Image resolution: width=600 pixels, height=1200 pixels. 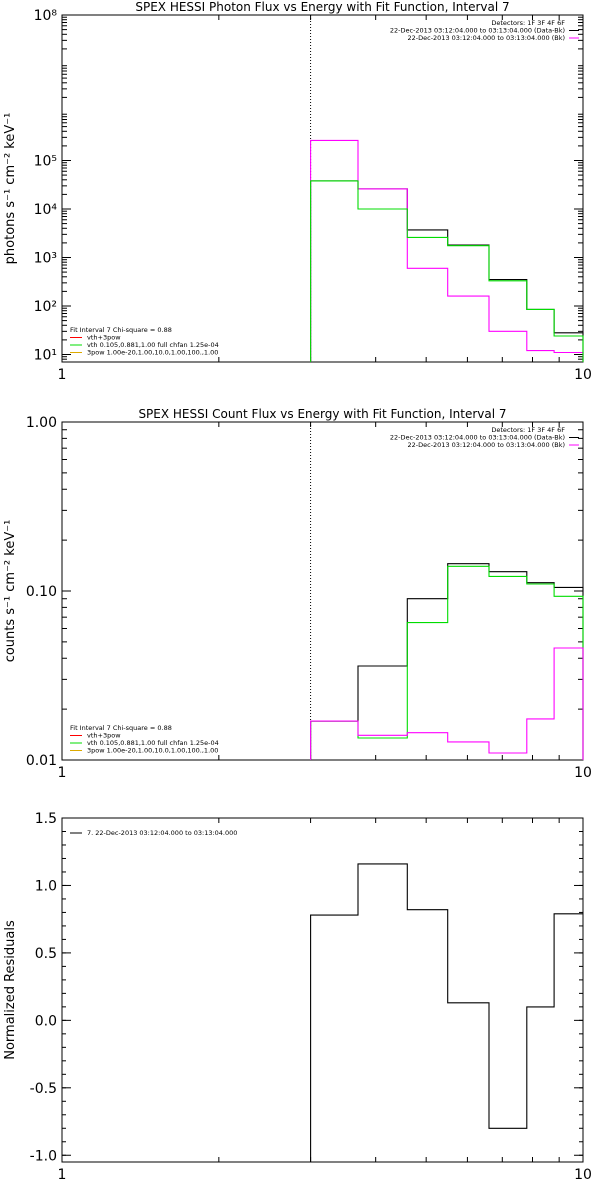 I want to click on y-tick-label: -1.0, so click(x=43, y=1156).